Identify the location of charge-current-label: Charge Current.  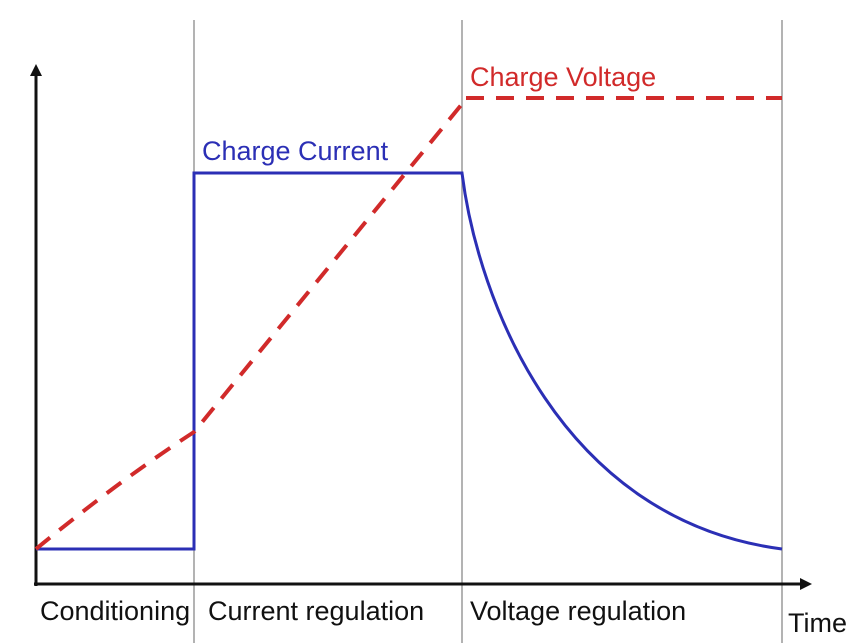
(295, 151).